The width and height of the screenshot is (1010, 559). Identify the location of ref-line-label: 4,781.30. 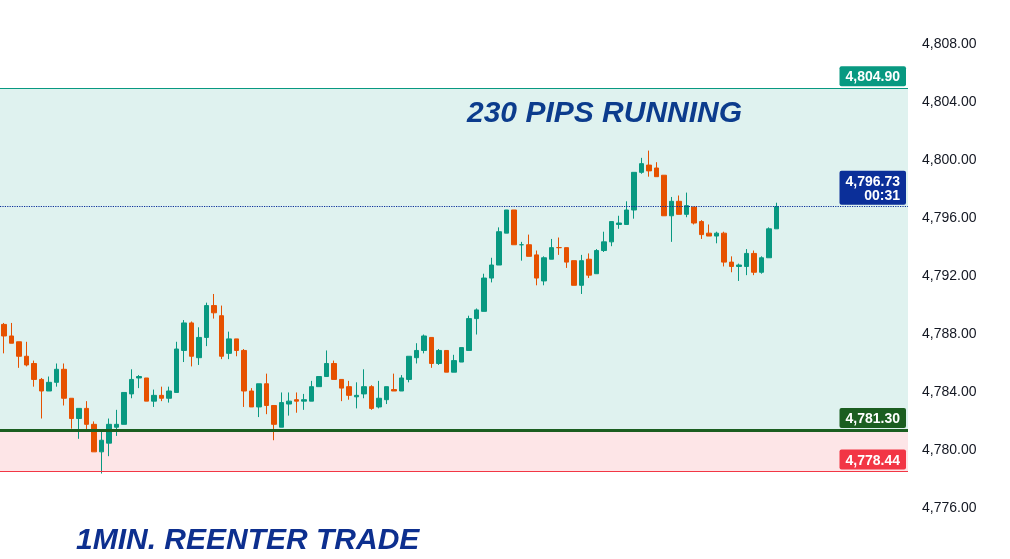
(873, 418).